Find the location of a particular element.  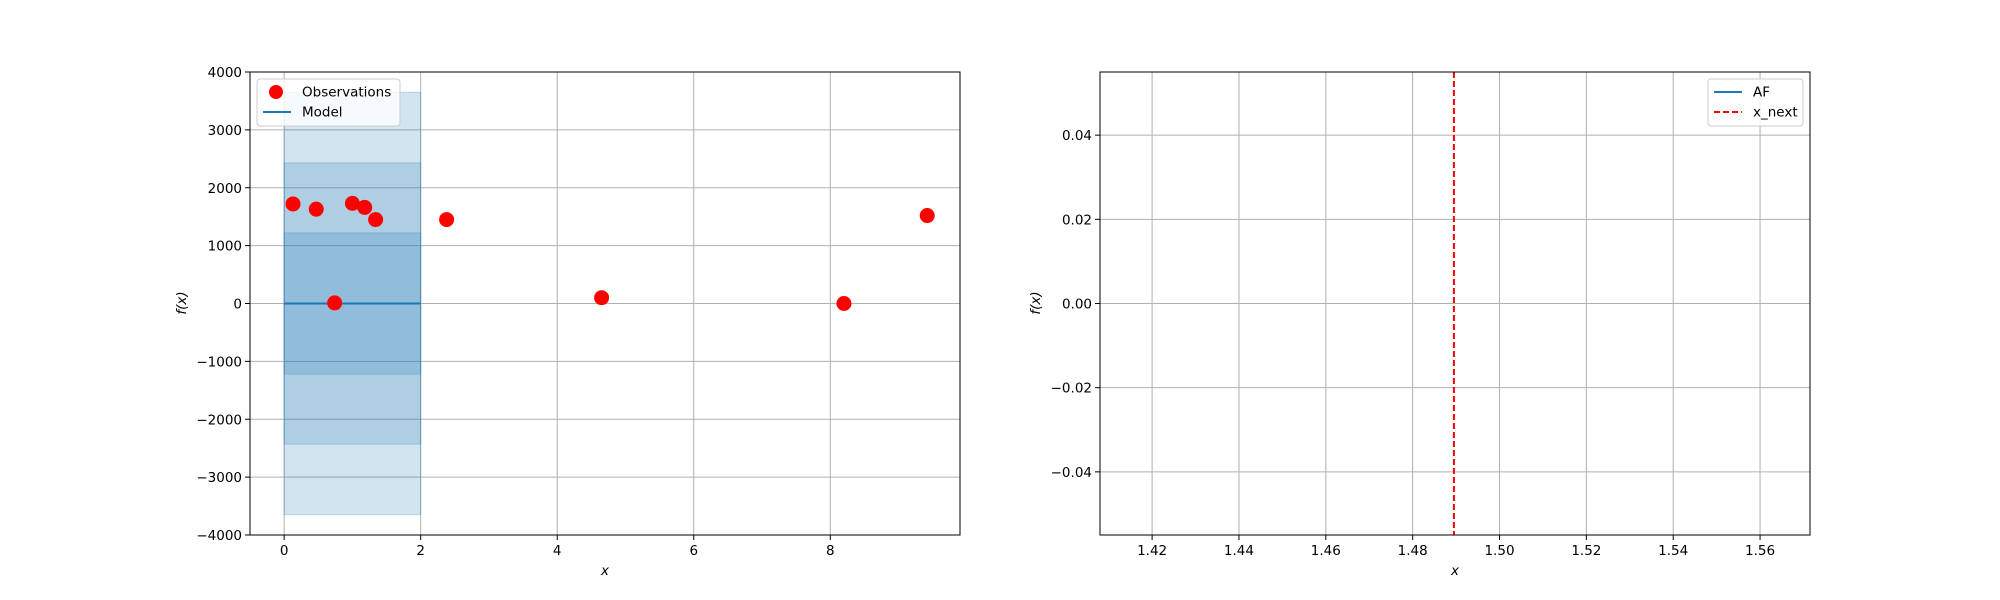

x-axis-ticks: 0 2 4 6 8 is located at coordinates (557, 547).